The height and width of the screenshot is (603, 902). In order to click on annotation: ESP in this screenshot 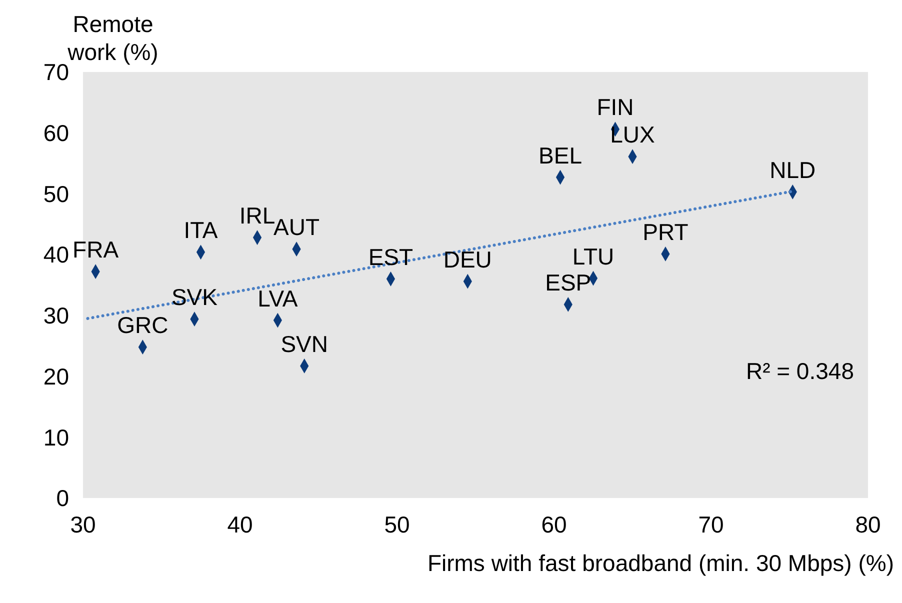, I will do `click(568, 282)`.